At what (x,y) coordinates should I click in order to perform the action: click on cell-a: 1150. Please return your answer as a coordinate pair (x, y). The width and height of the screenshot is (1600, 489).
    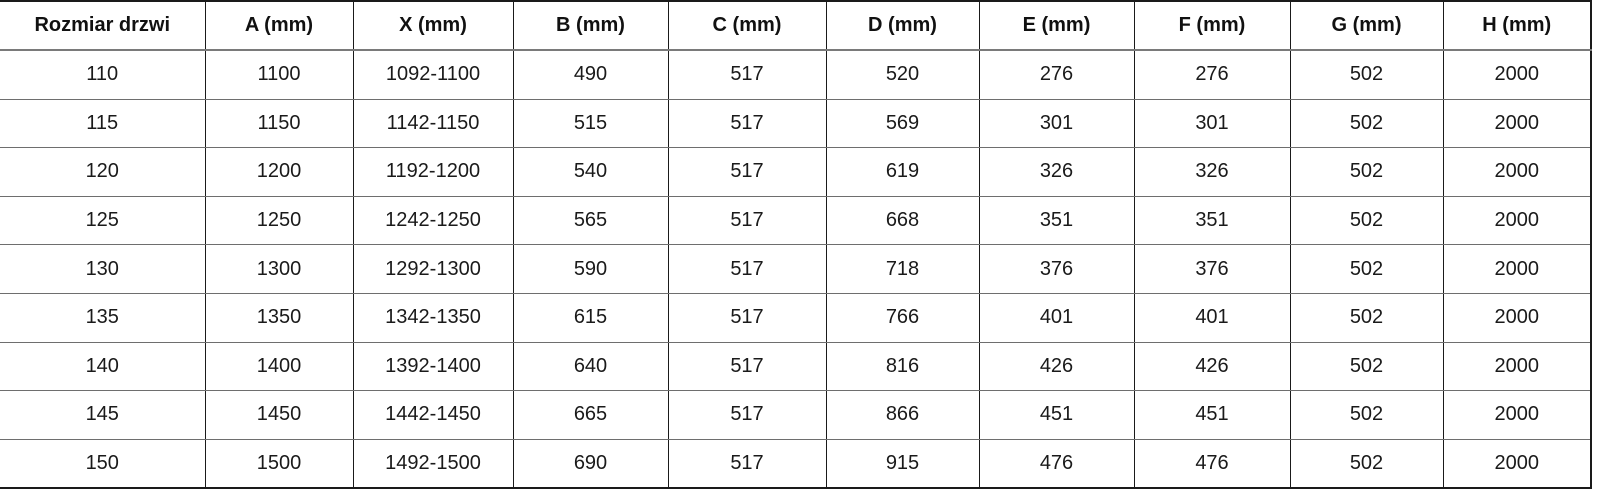
    Looking at the image, I should click on (279, 124).